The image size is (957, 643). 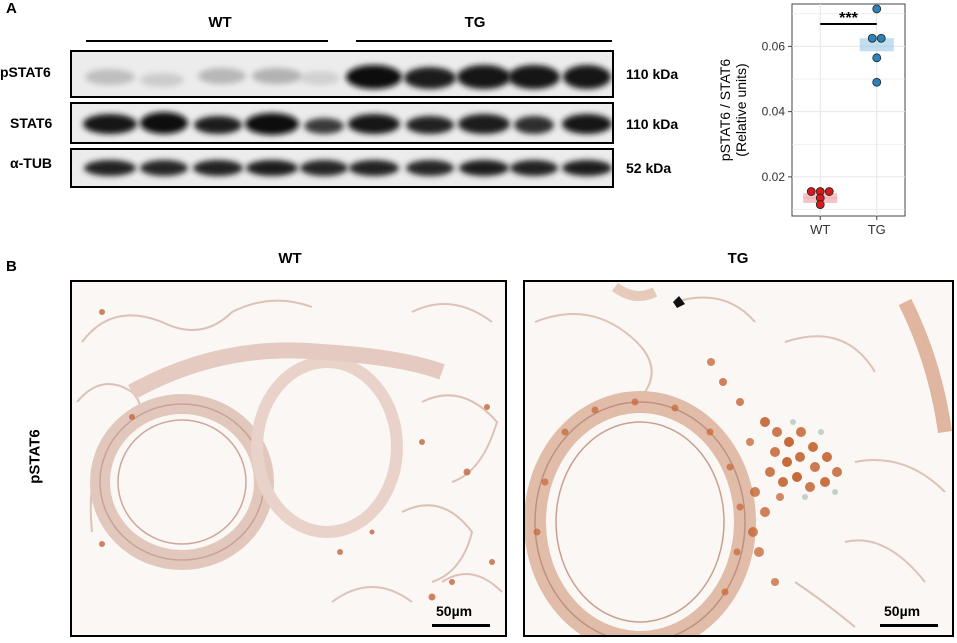 I want to click on micro-title-wt: WT, so click(x=290, y=258).